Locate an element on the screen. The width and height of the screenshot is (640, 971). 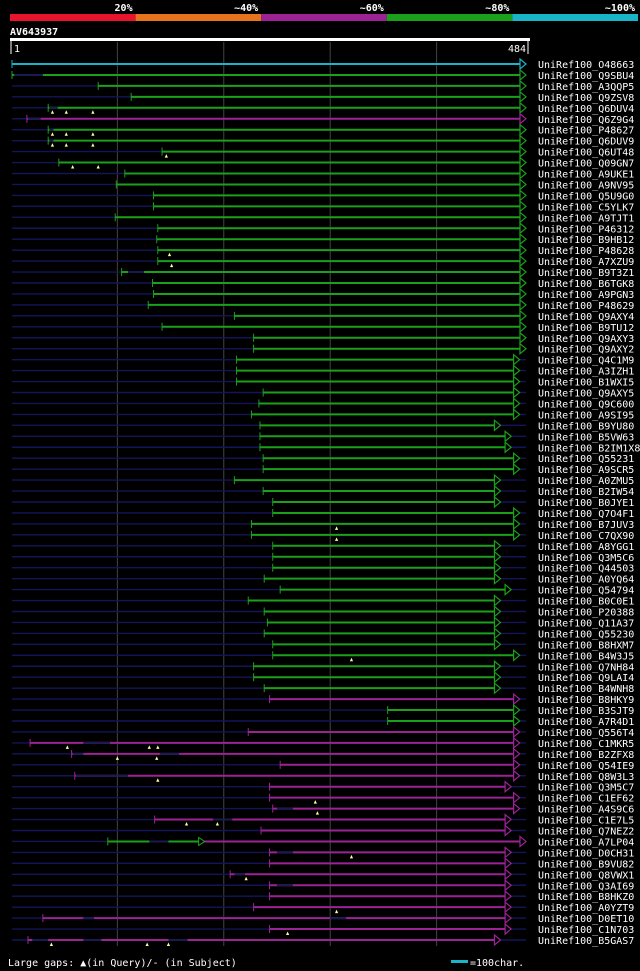
hit-label: UniRef100_B4W3J5 is located at coordinates (586, 656).